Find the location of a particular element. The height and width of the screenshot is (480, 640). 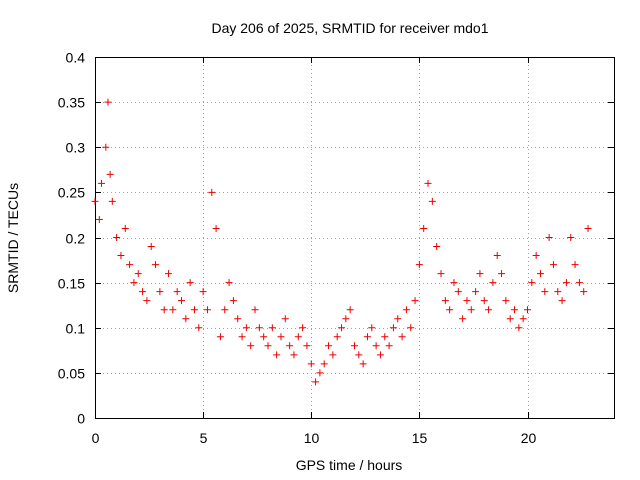

y-tick-label: 0.35 is located at coordinates (71, 103).